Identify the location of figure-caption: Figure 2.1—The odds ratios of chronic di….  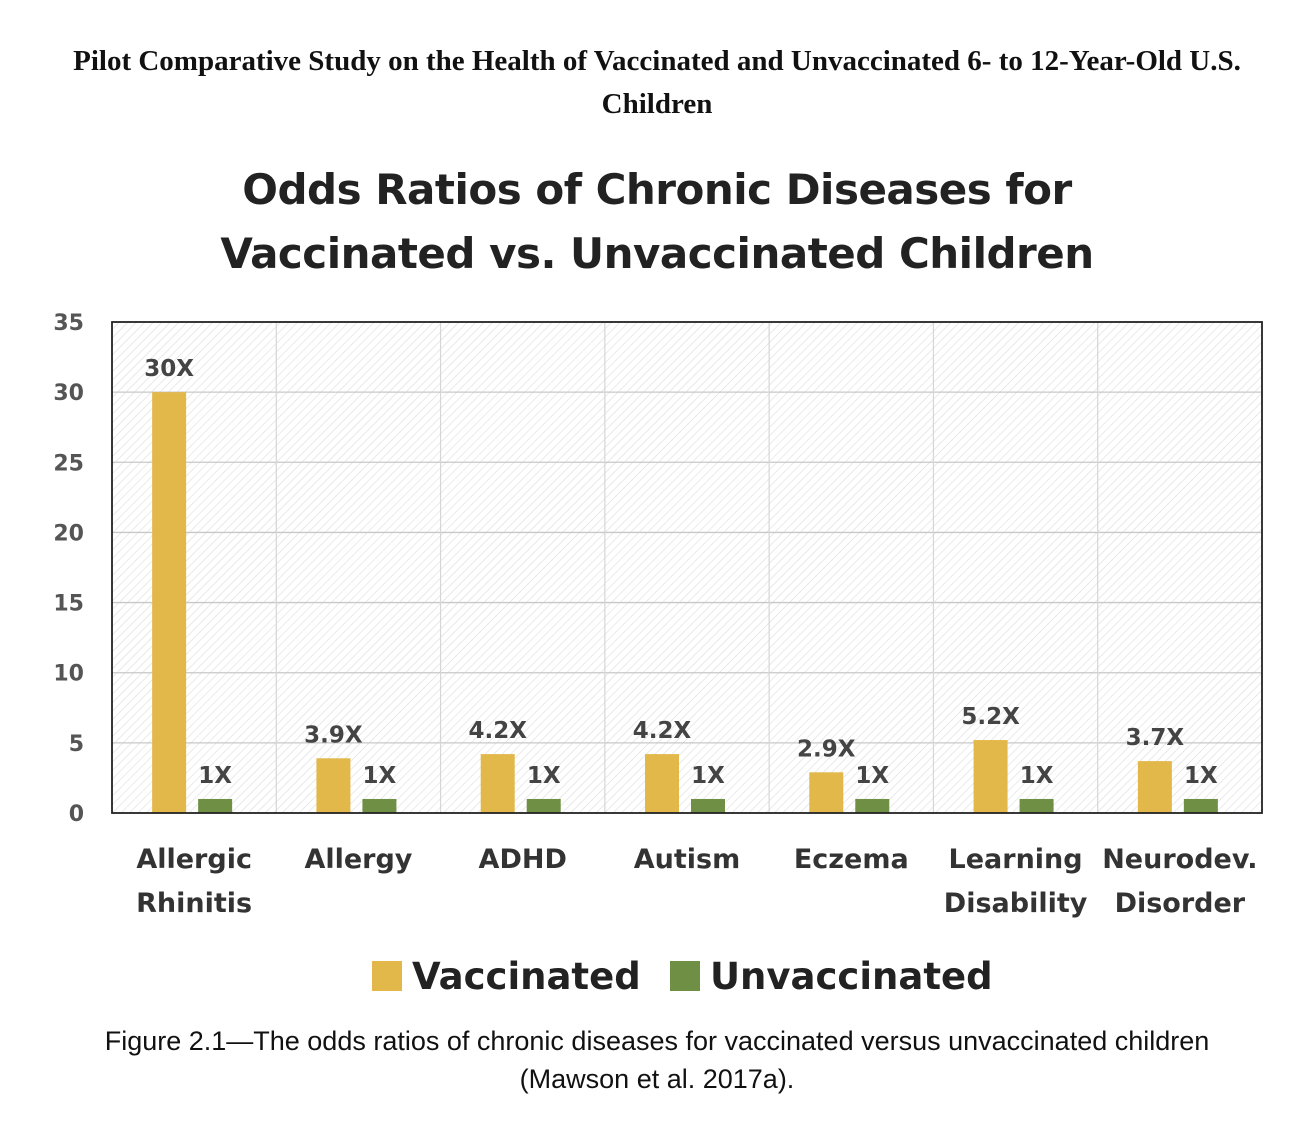
(657, 1060).